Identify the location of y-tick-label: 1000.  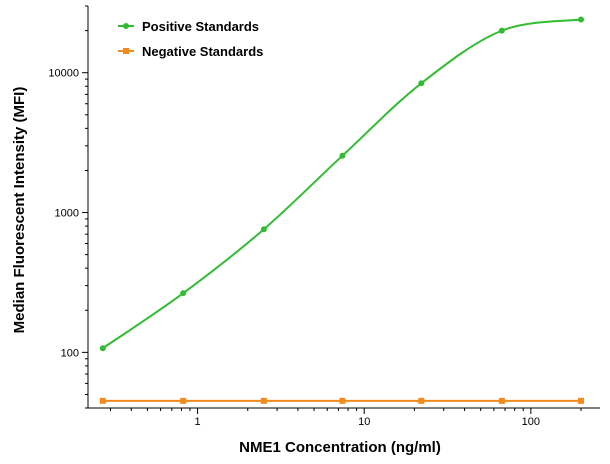
(67, 214).